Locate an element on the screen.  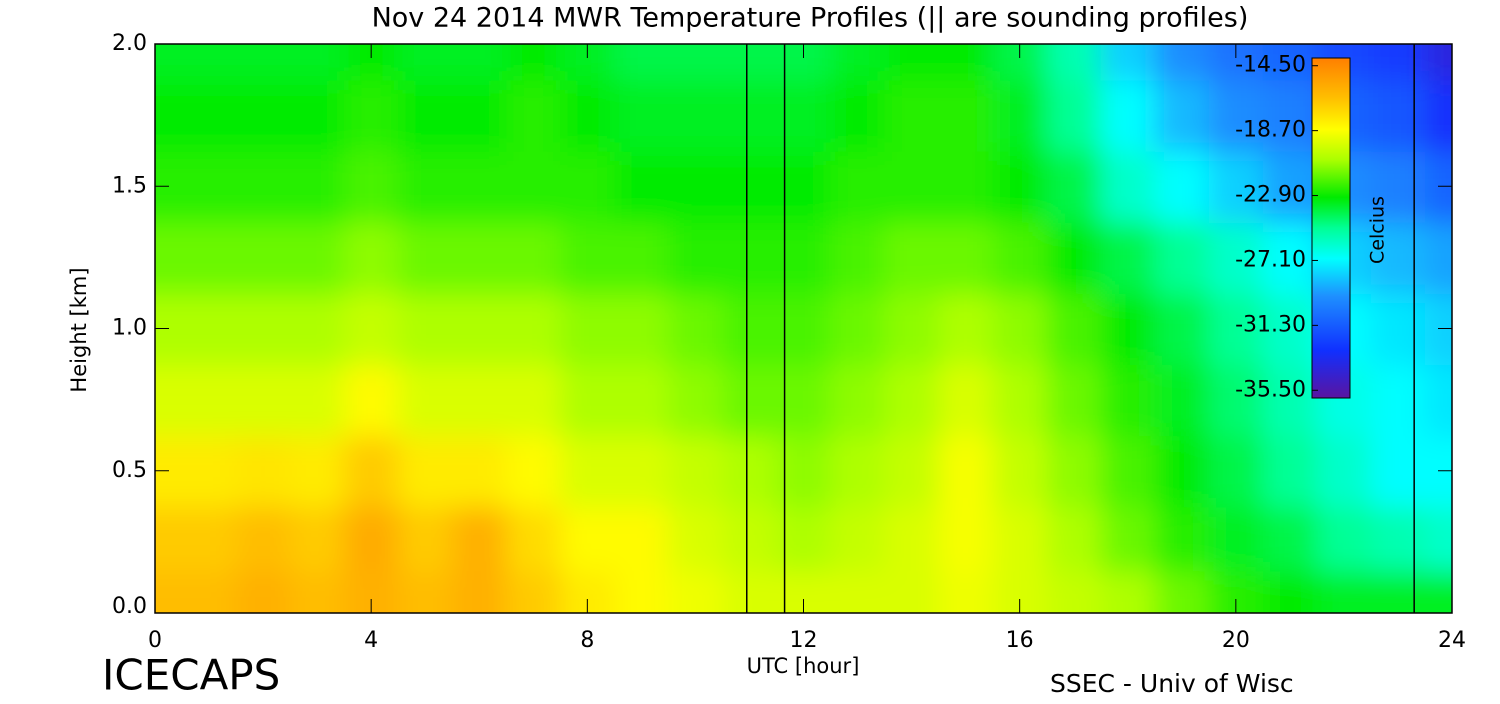
colorbar-label: Celcius is located at coordinates (1378, 230).